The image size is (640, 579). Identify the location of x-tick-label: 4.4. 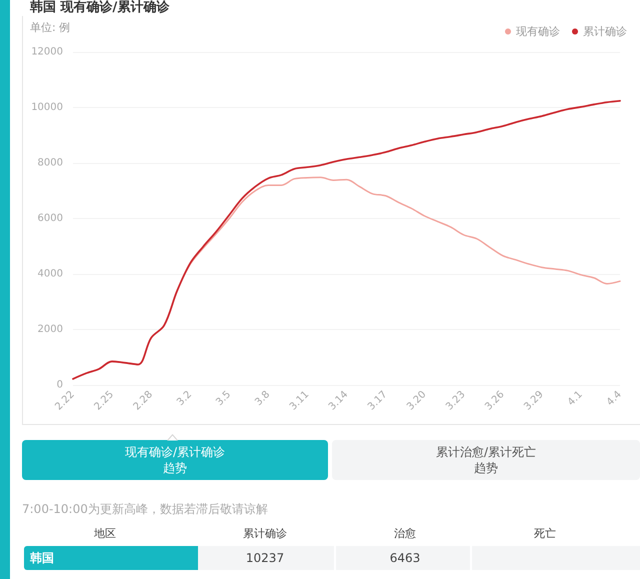
(614, 398).